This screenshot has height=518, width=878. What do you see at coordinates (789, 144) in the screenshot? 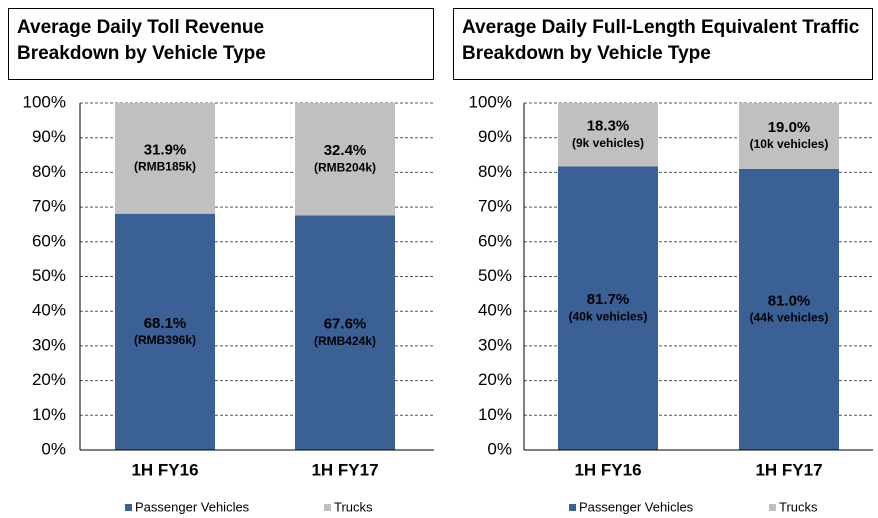
I see `data-label-detail: (10k vehicles)` at bounding box center [789, 144].